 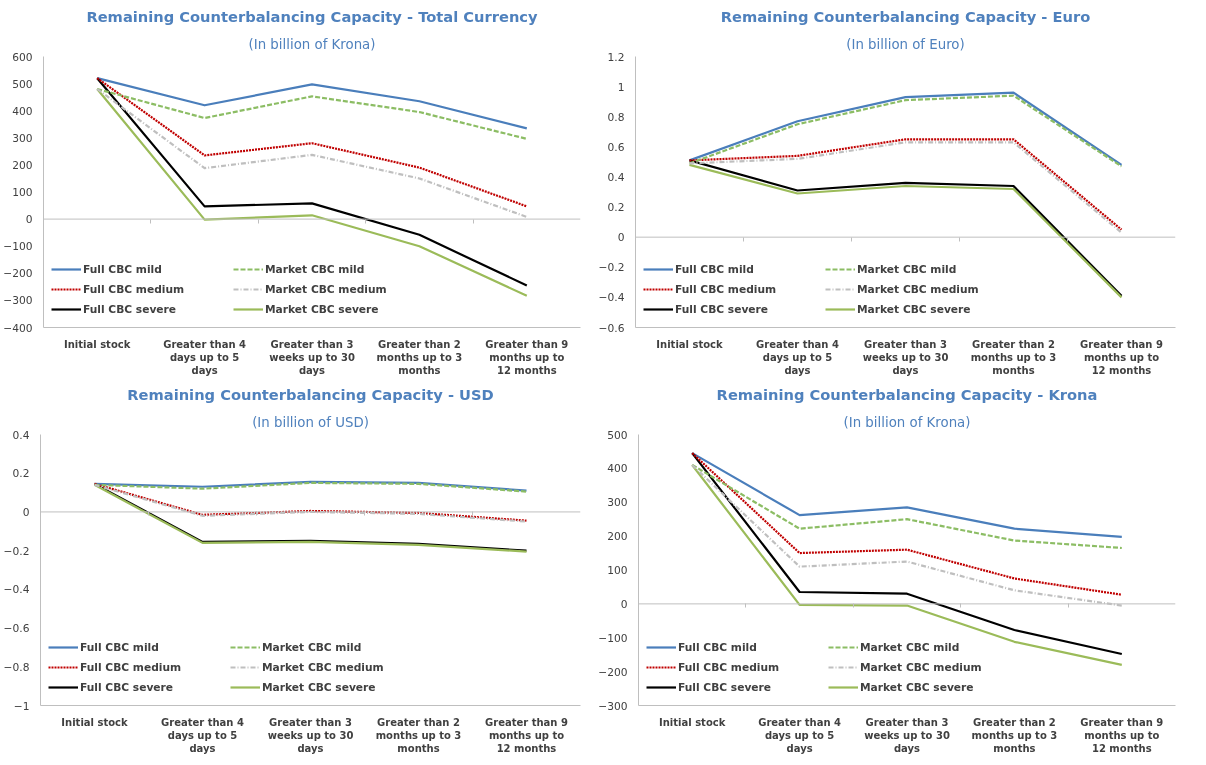 What do you see at coordinates (616, 117) in the screenshot?
I see `y-tick-label: 0.8` at bounding box center [616, 117].